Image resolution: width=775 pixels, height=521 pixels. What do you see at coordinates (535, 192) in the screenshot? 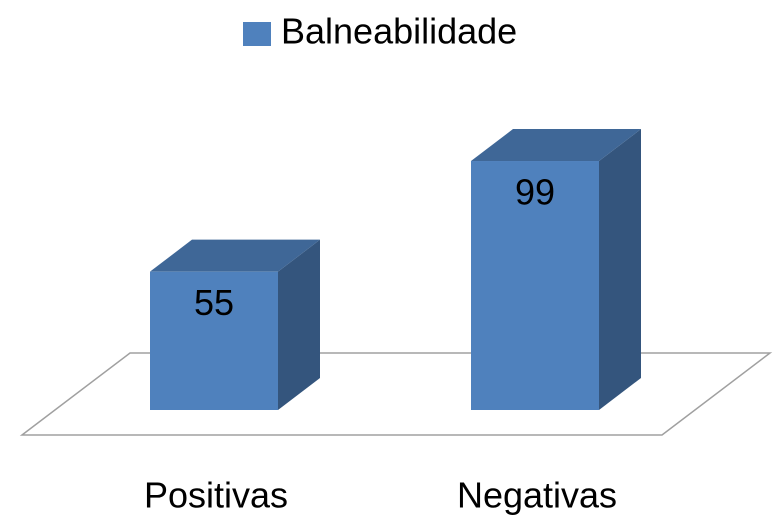
I see `data-label: 99` at bounding box center [535, 192].